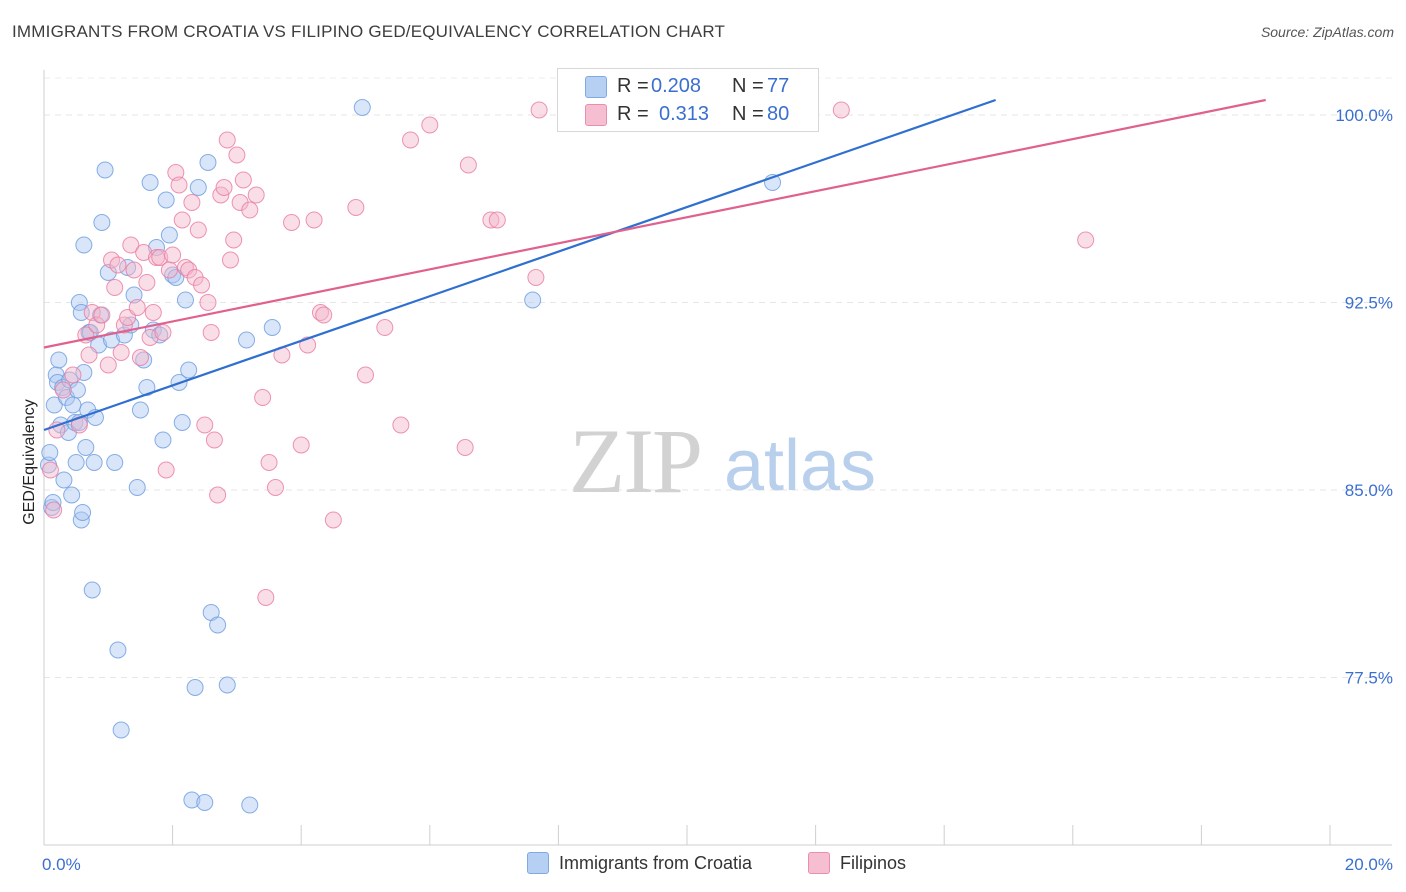  I want to click on correlation-legend: R = 0.208 N = 77 R = 0.313 N = 80, so click(688, 100).